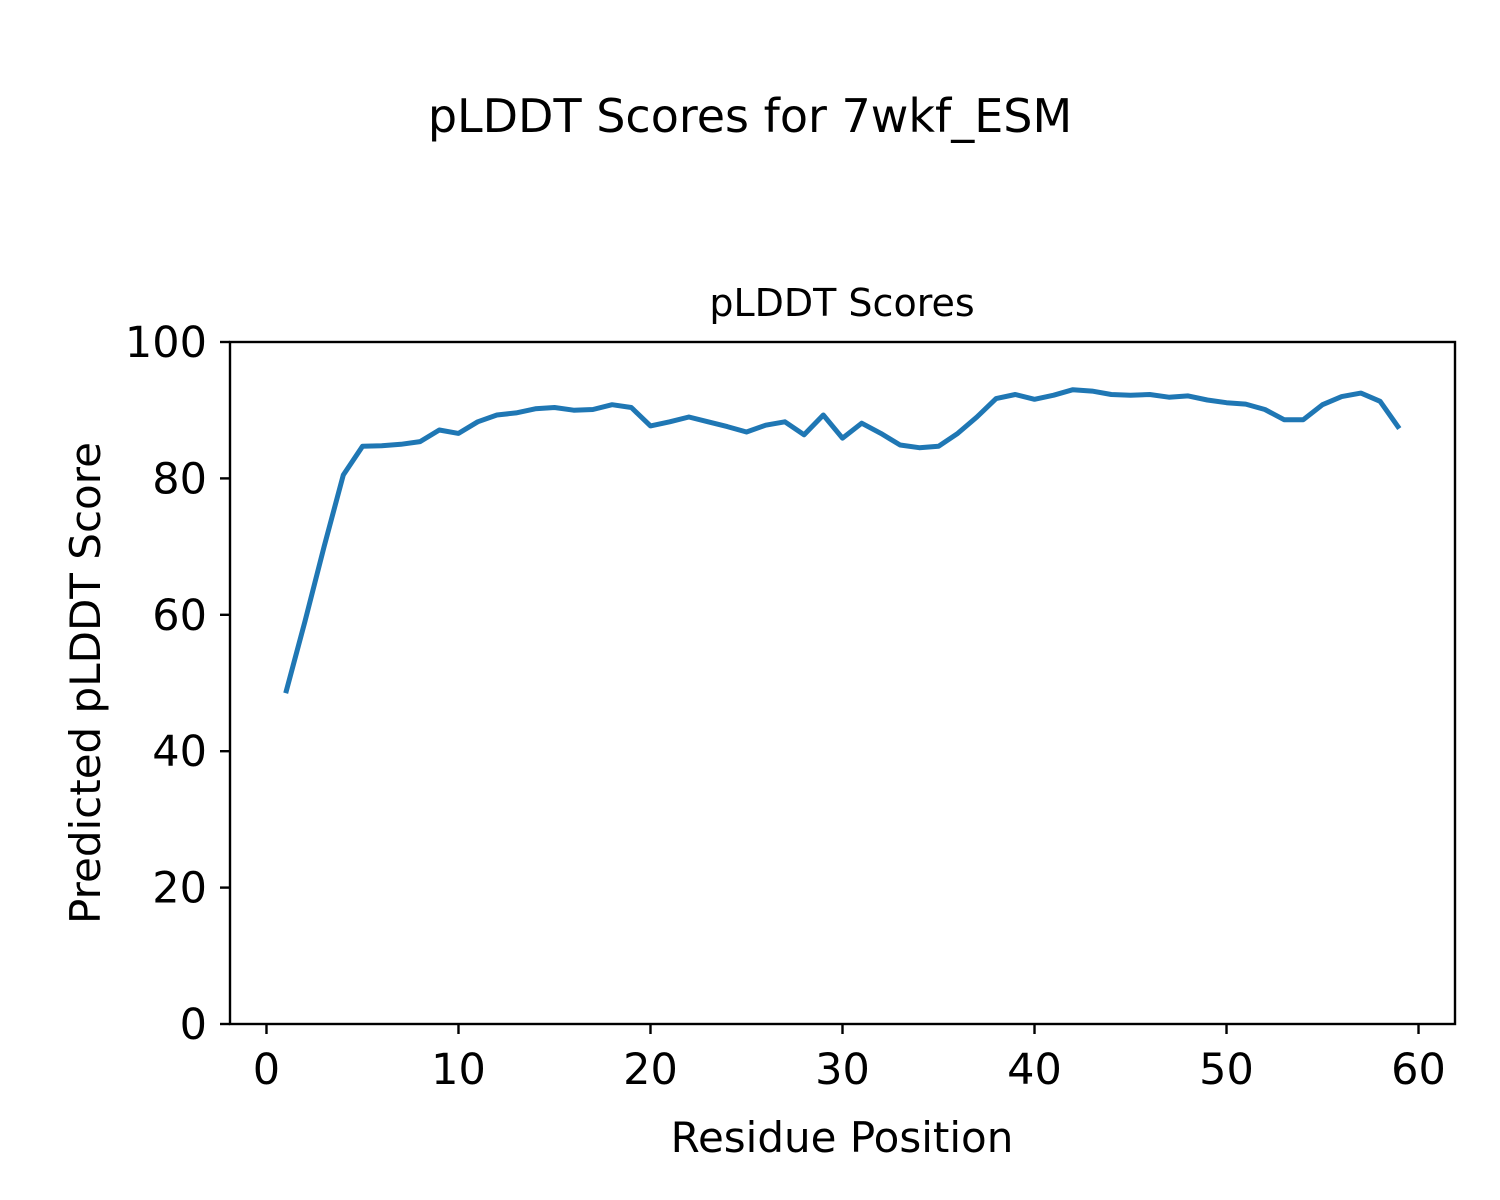 The height and width of the screenshot is (1200, 1500). Describe the element at coordinates (85, 683) in the screenshot. I see `y-axis-label: Predicted pLDDT Score` at that location.